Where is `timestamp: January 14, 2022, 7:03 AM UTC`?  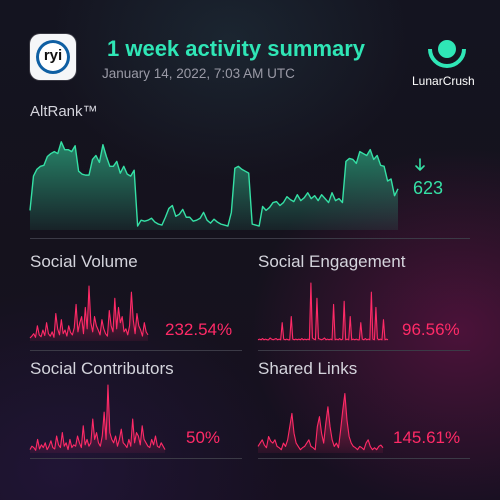 timestamp: January 14, 2022, 7:03 AM UTC is located at coordinates (198, 73).